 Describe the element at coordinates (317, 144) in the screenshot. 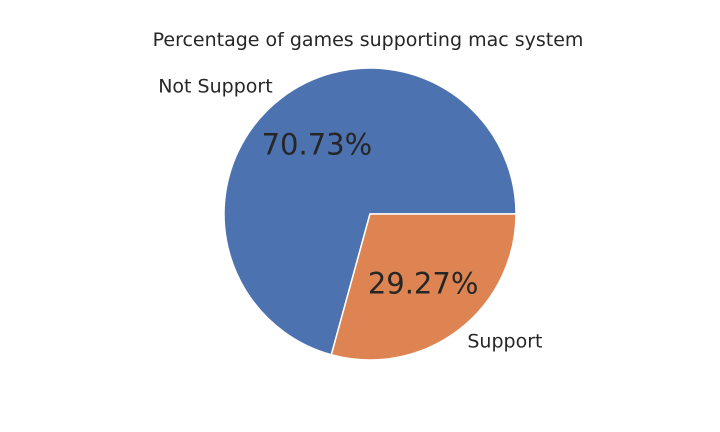

I see `pie-value-label-not-support: 70.73%` at that location.